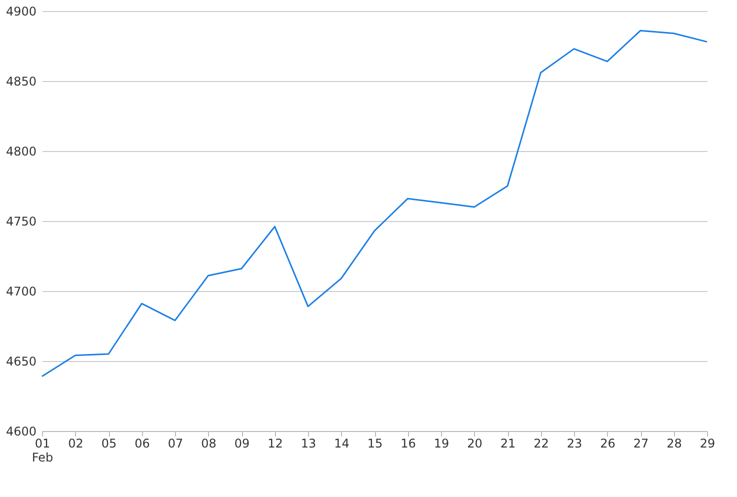 The height and width of the screenshot is (497, 737). I want to click on x-tick-label: 07, so click(176, 443).